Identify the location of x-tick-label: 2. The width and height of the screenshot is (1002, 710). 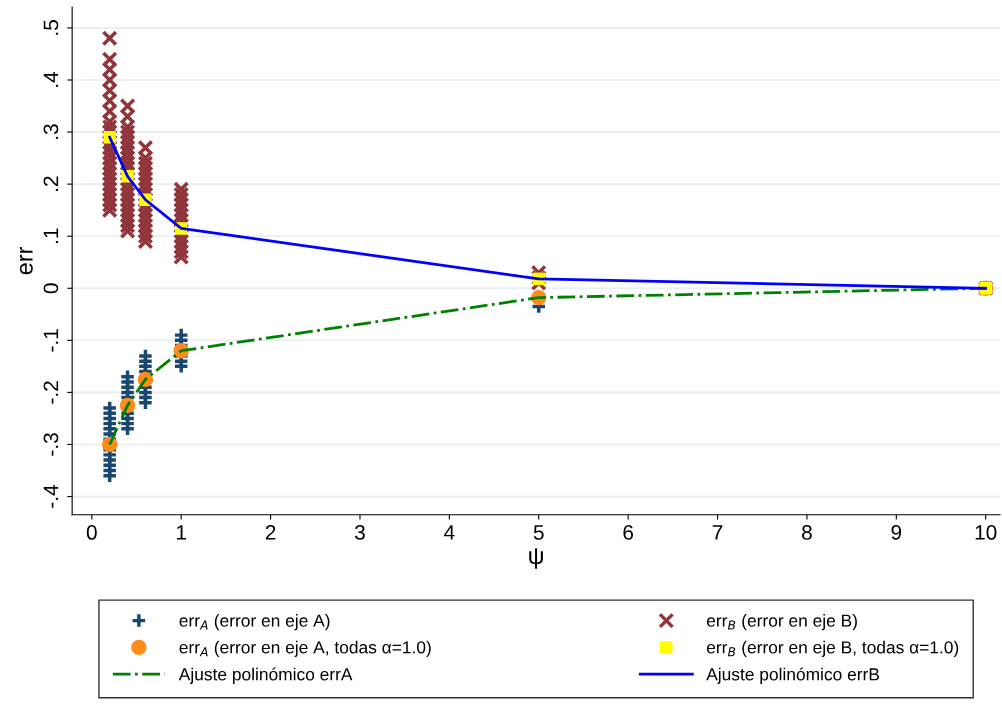
(270, 532).